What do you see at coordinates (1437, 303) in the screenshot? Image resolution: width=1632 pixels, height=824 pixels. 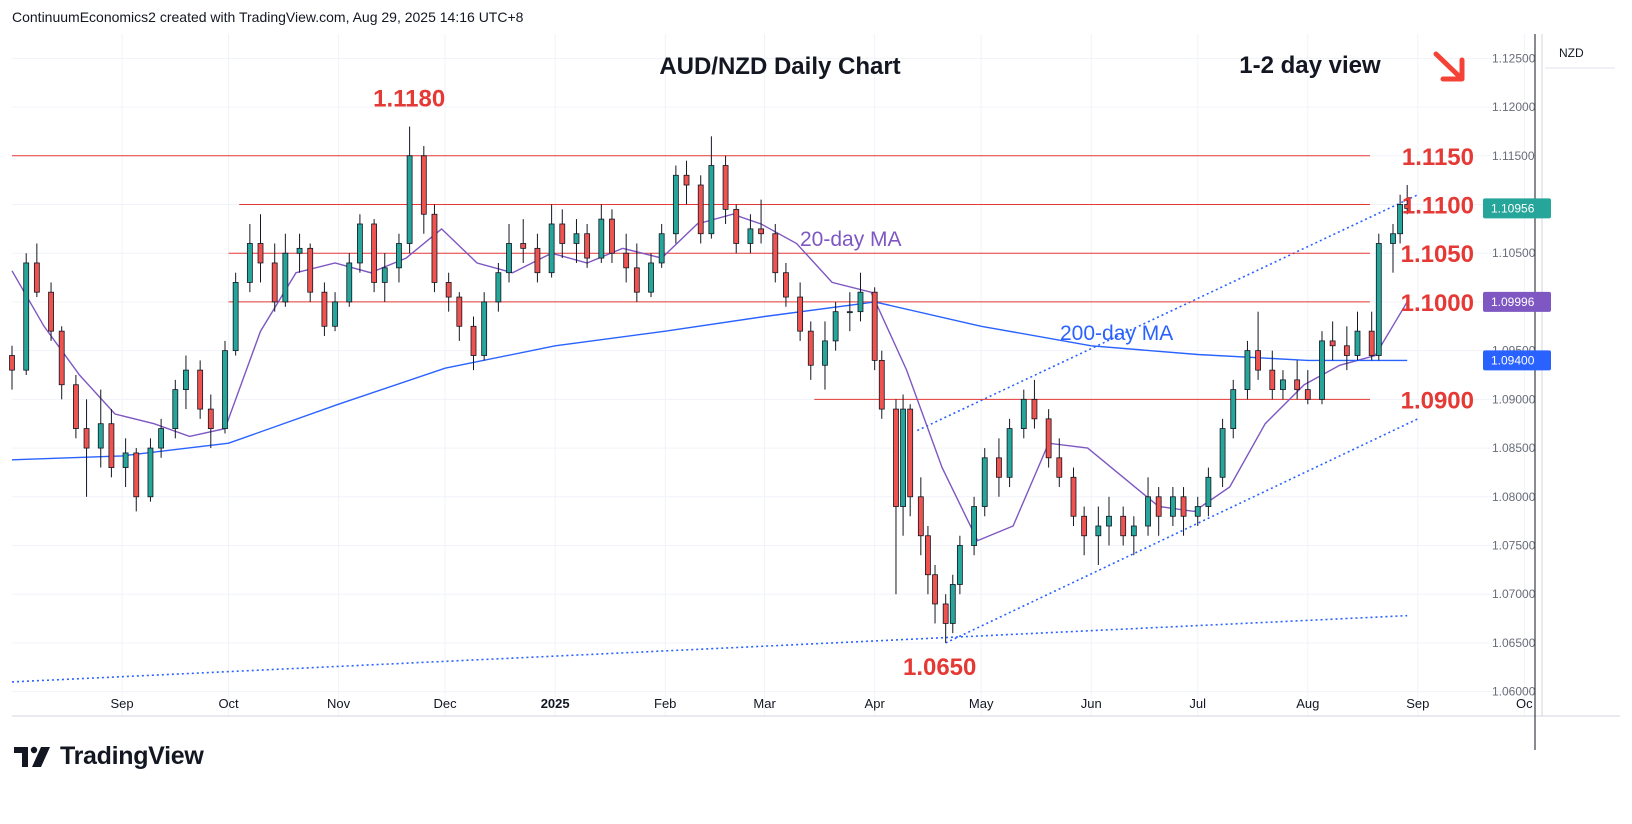 I see `level-label: 1.1000` at bounding box center [1437, 303].